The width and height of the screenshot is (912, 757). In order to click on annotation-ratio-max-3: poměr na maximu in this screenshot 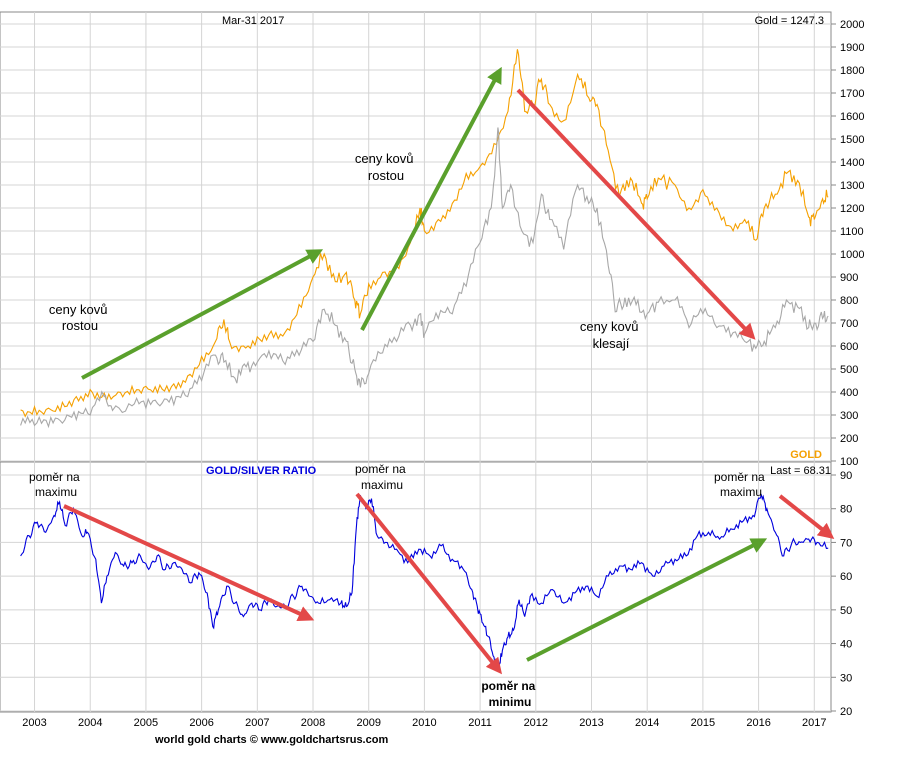, I will do `click(741, 484)`.